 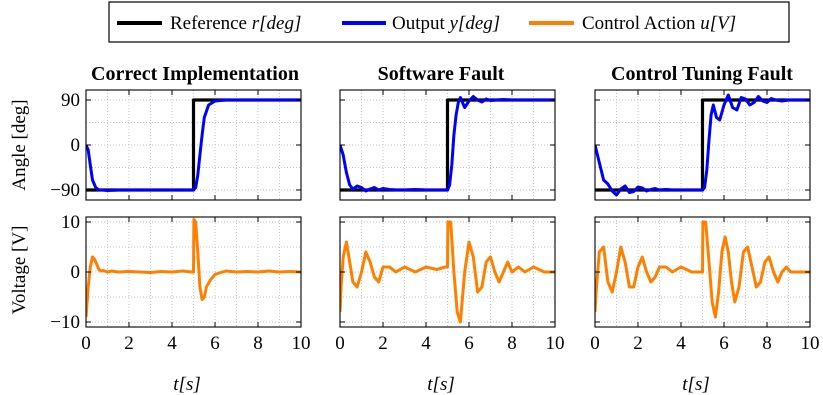 What do you see at coordinates (65, 190) in the screenshot?
I see `y-tick-label: −90` at bounding box center [65, 190].